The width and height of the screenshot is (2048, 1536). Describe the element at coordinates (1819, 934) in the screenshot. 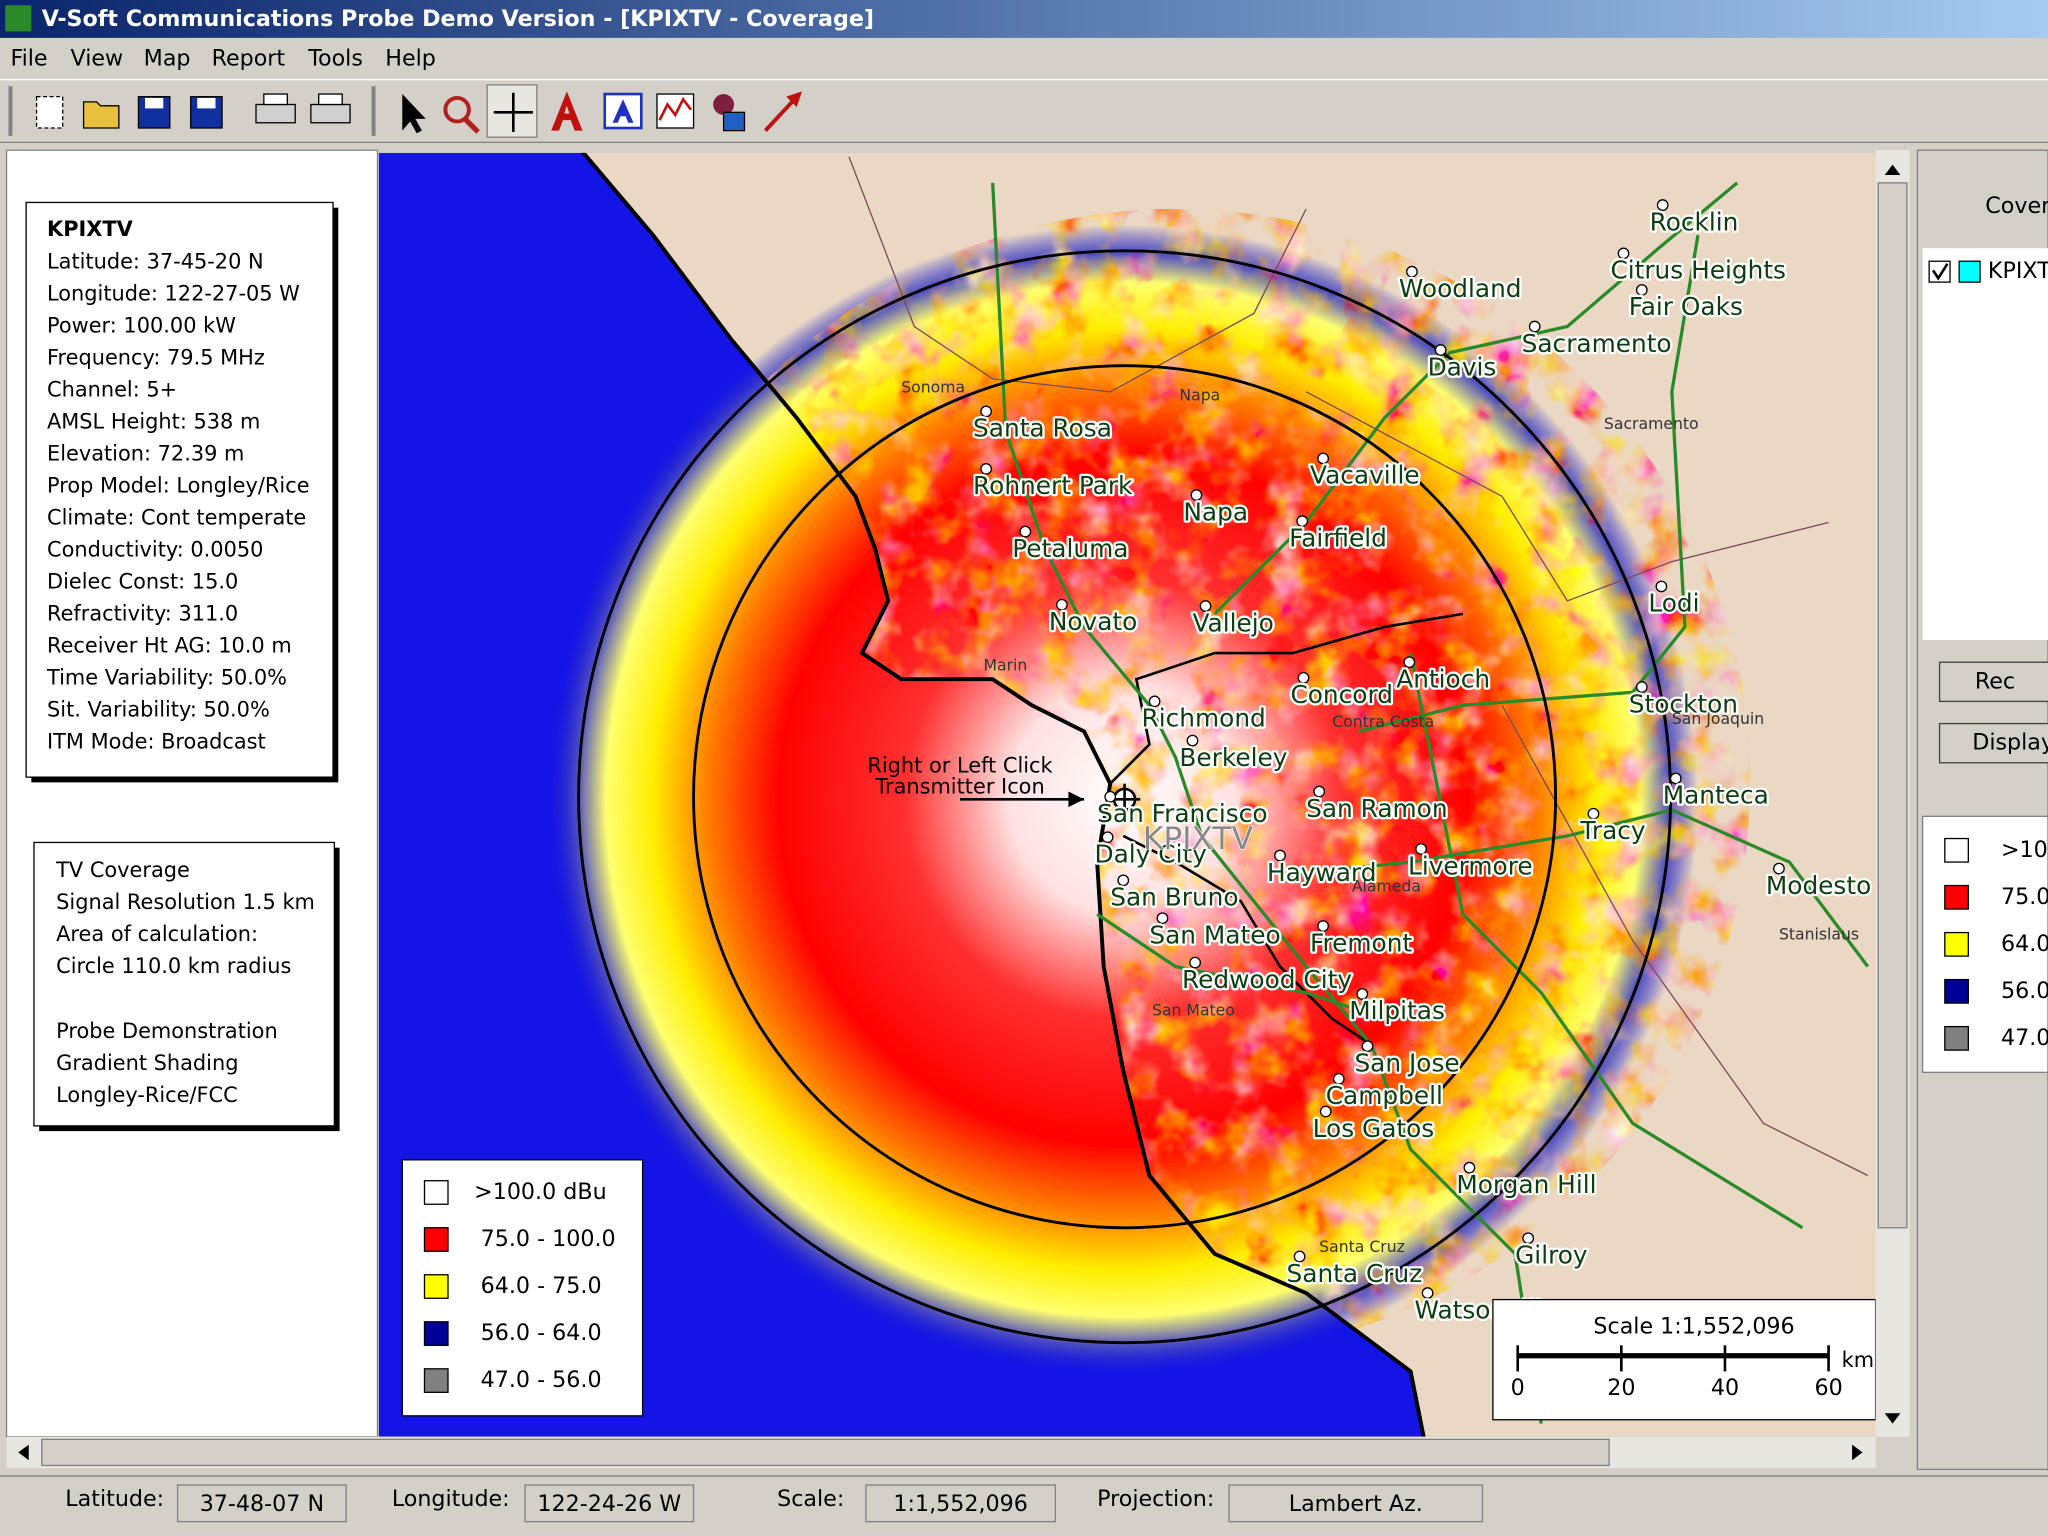

I see `region-label: Stanislaus` at that location.